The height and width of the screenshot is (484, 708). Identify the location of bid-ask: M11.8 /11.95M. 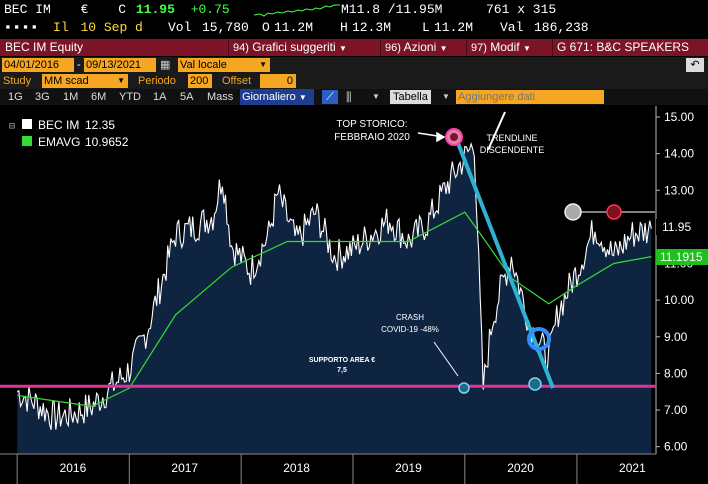
(392, 9).